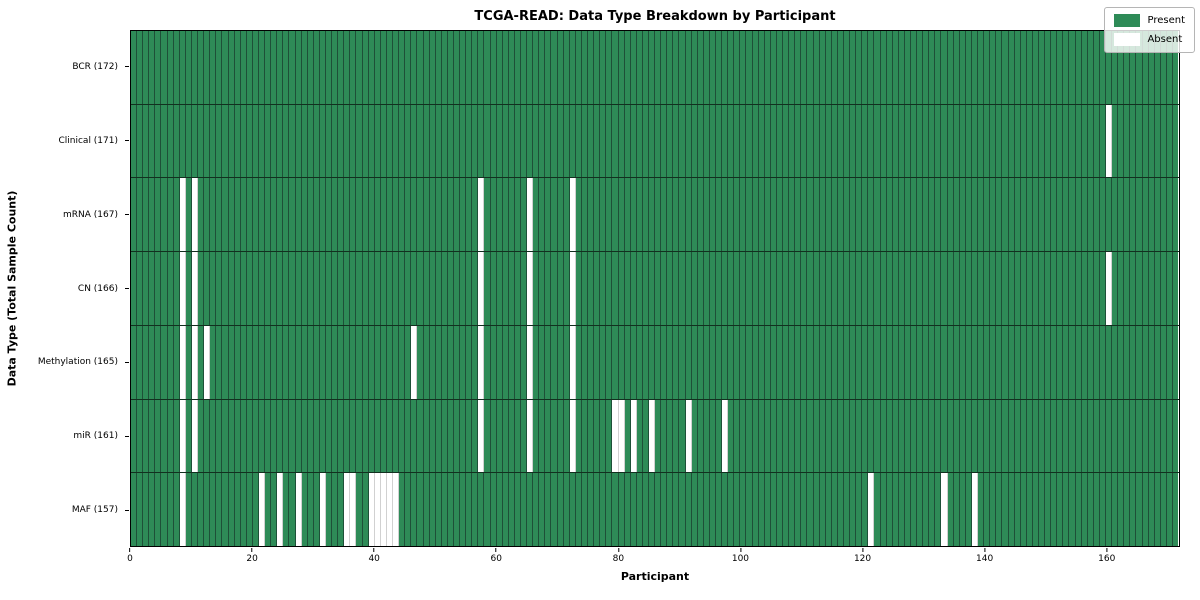  What do you see at coordinates (618, 559) in the screenshot?
I see `x-tick-label: 80` at bounding box center [618, 559].